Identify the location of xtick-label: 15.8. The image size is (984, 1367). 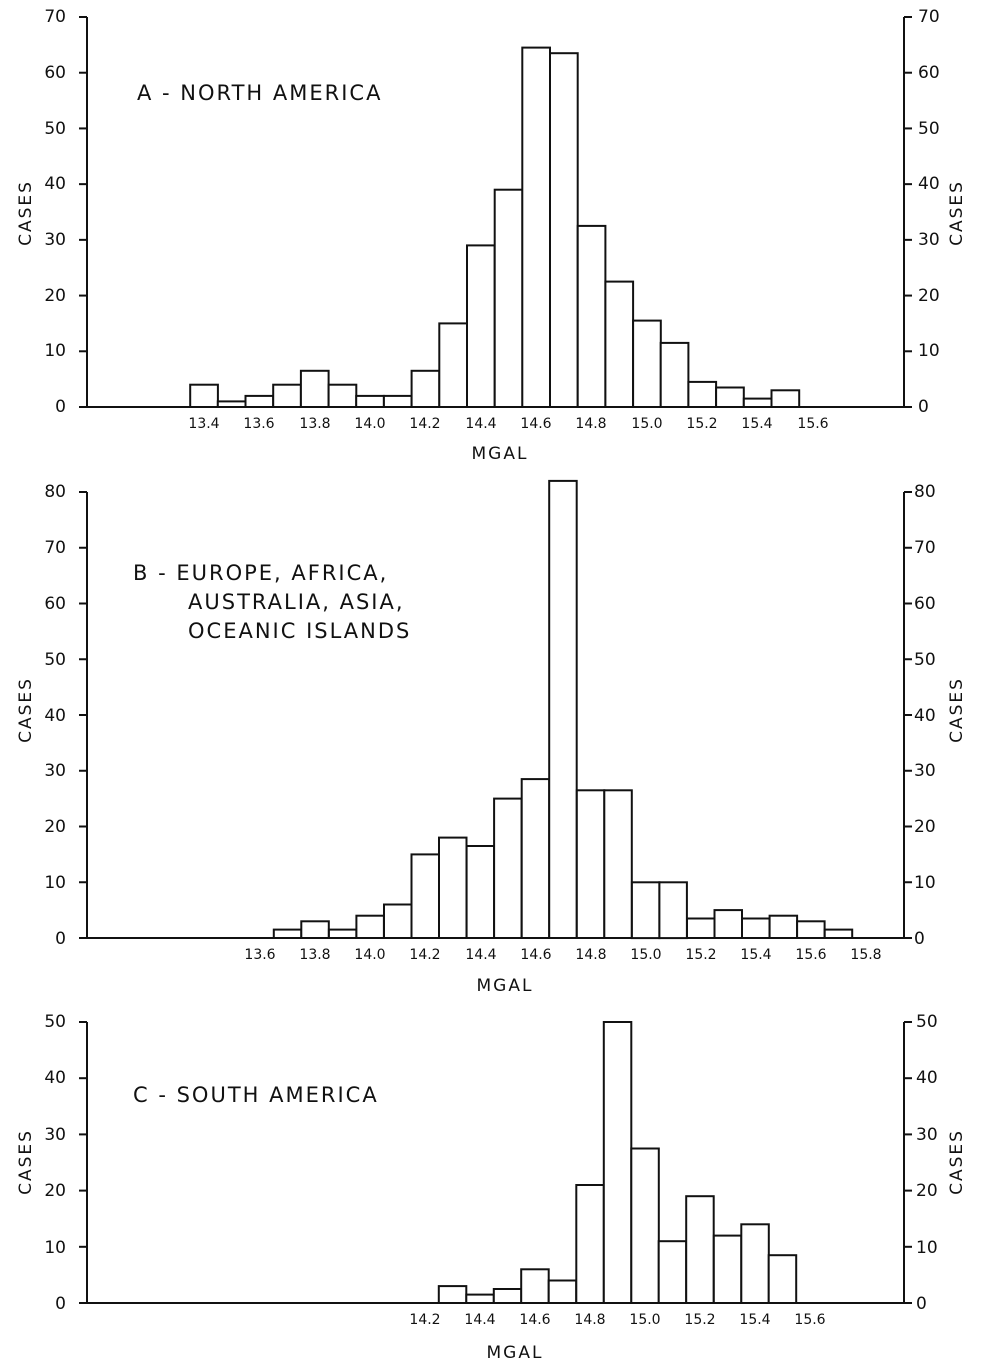
(865, 955).